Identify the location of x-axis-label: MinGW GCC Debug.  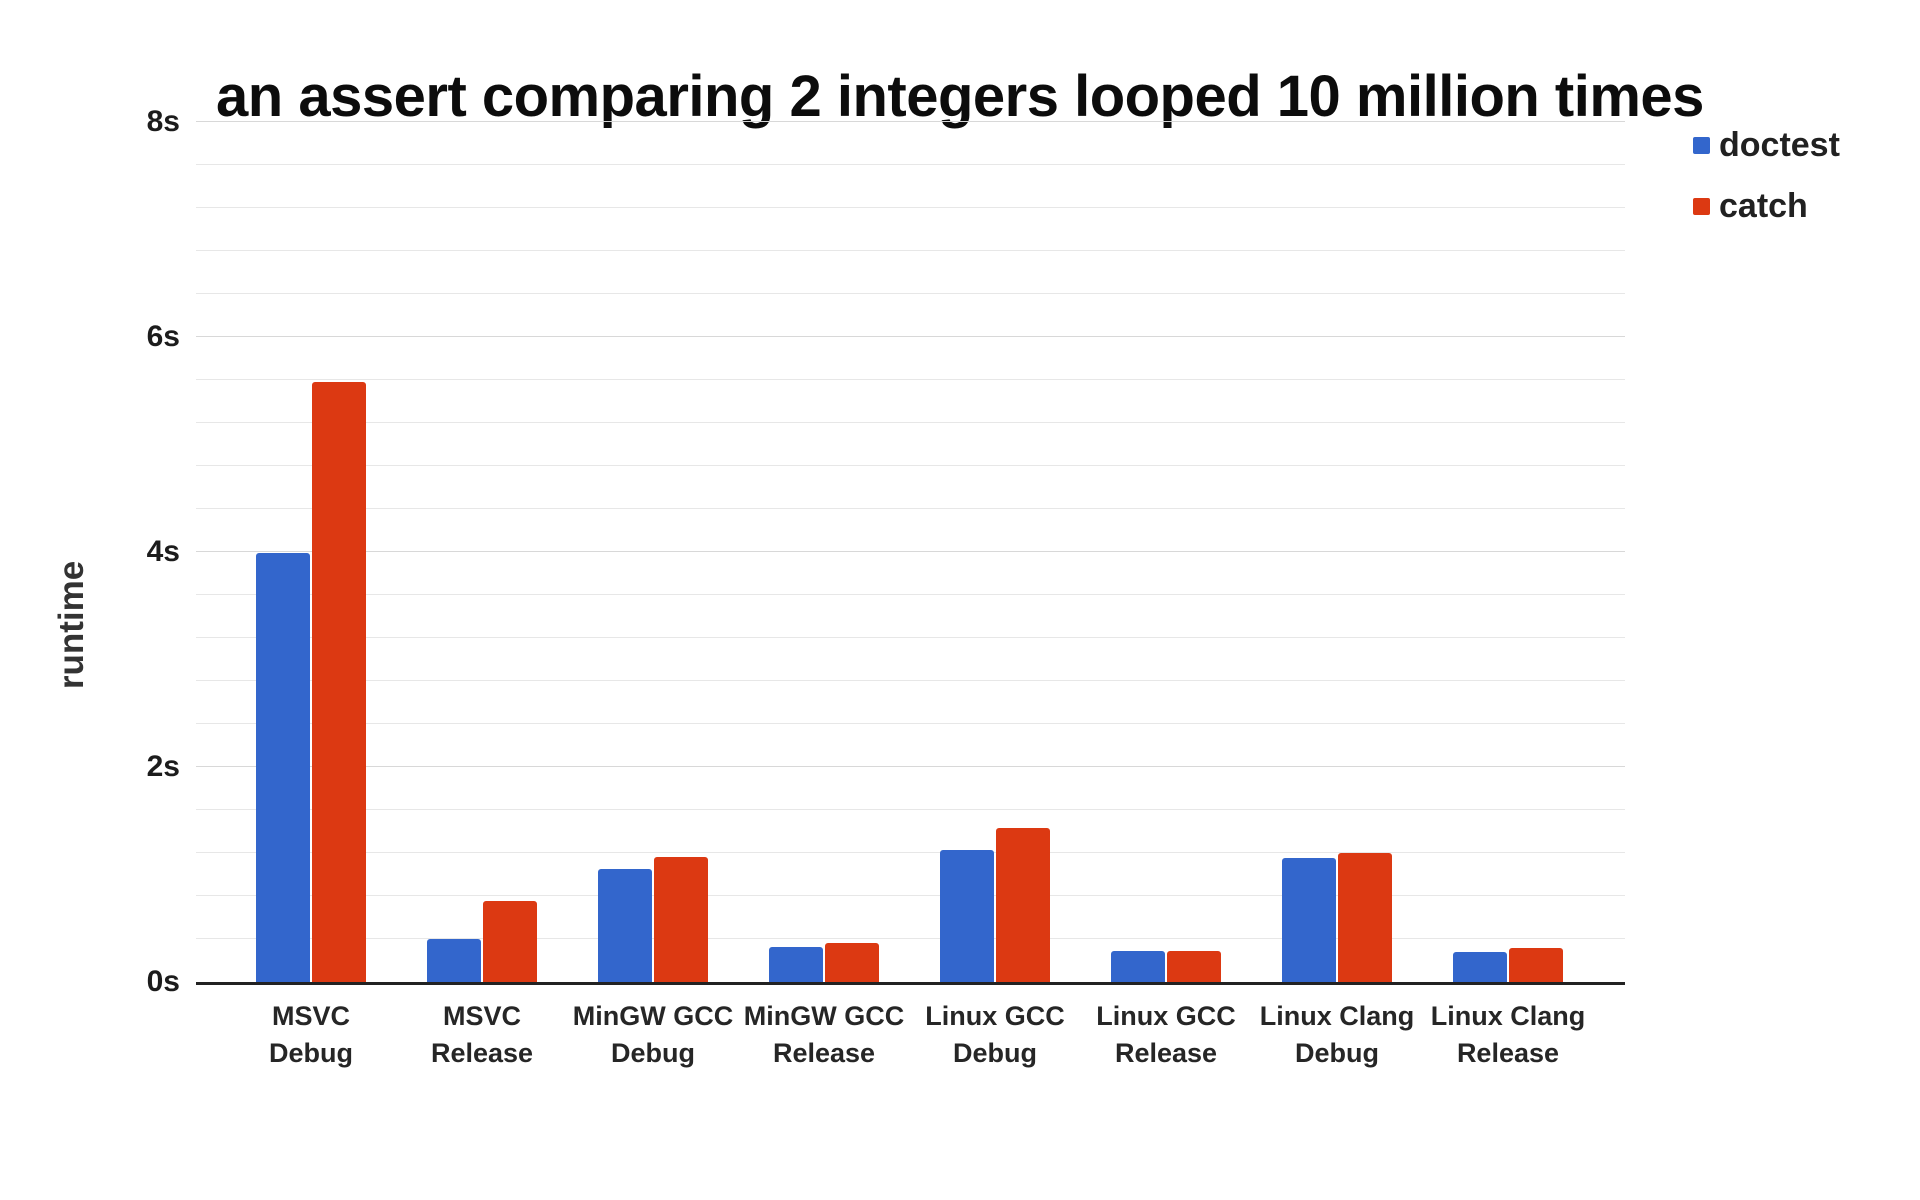
(653, 1034).